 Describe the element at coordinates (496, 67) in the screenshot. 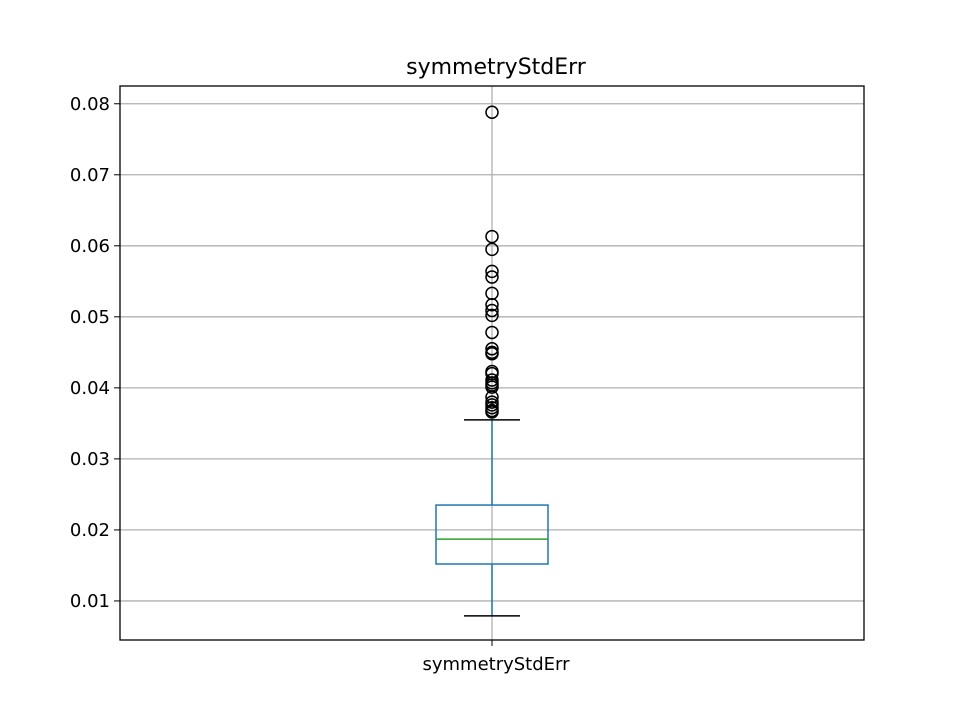

I see `chart-title: symmetryStdErr` at that location.